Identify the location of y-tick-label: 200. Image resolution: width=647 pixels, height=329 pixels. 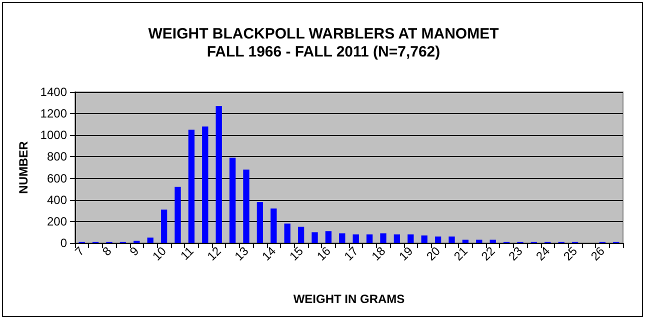
(57, 221).